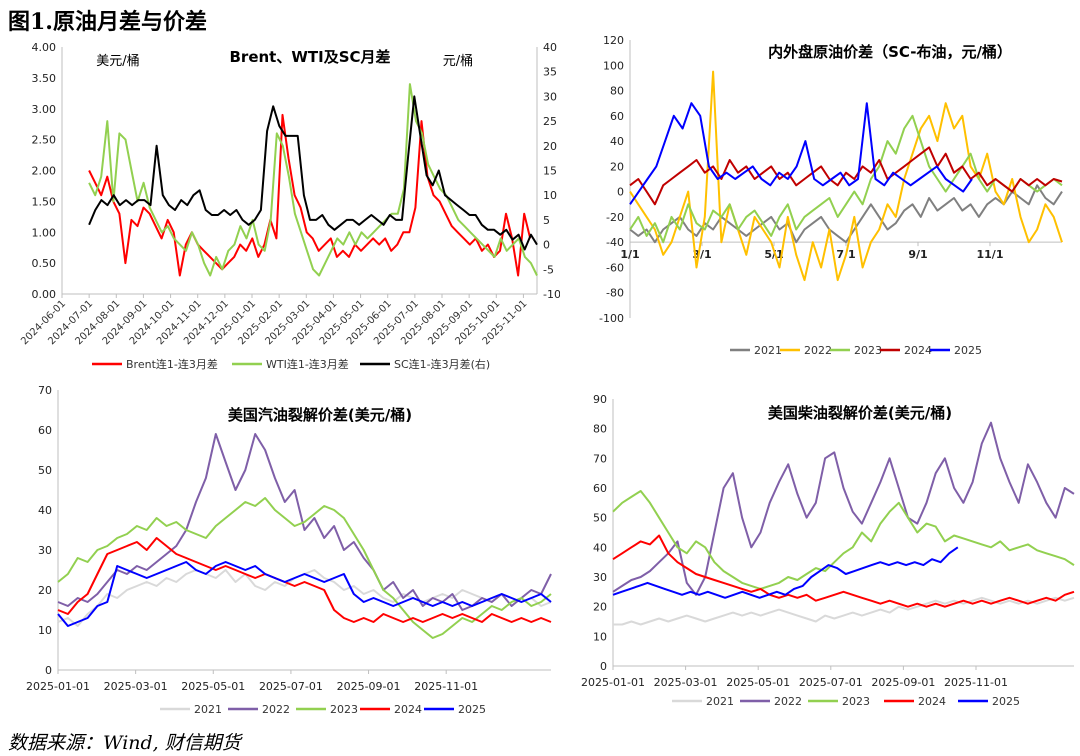 The height and width of the screenshot is (756, 1080). Describe the element at coordinates (44, 201) in the screenshot. I see `y-tick-label: 1.50` at that location.